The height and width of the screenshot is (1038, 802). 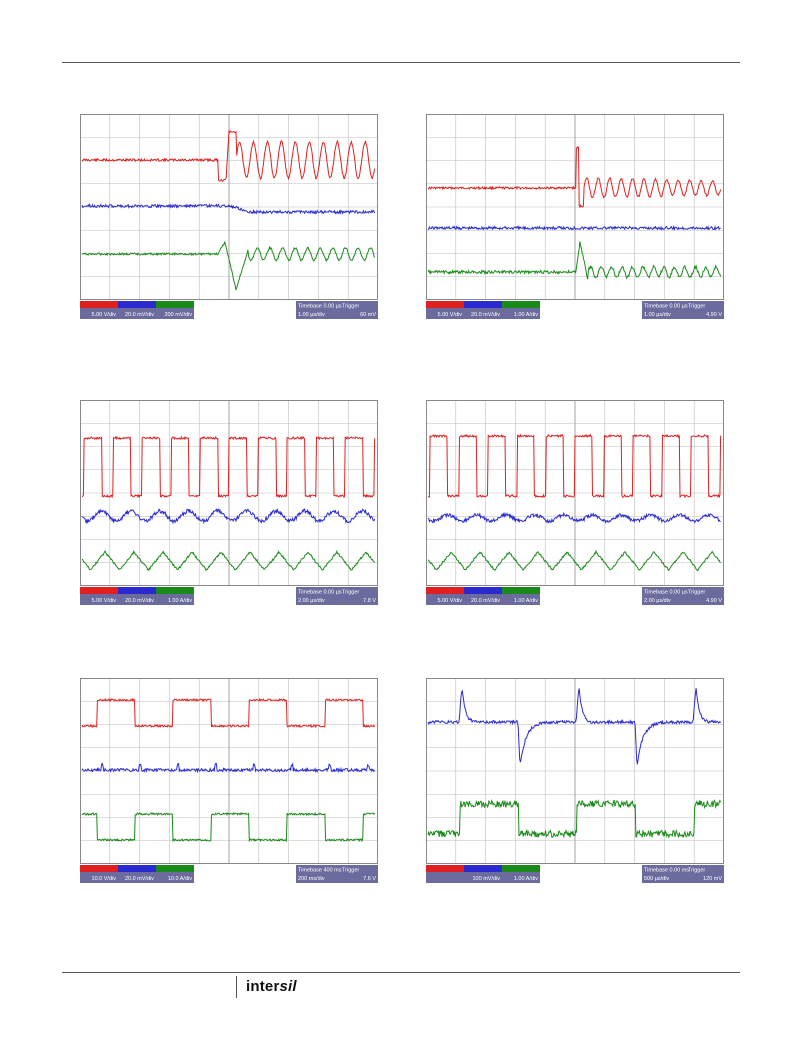 What do you see at coordinates (666, 871) in the screenshot?
I see `timebase-label: Timebase 0.00 ms` at bounding box center [666, 871].